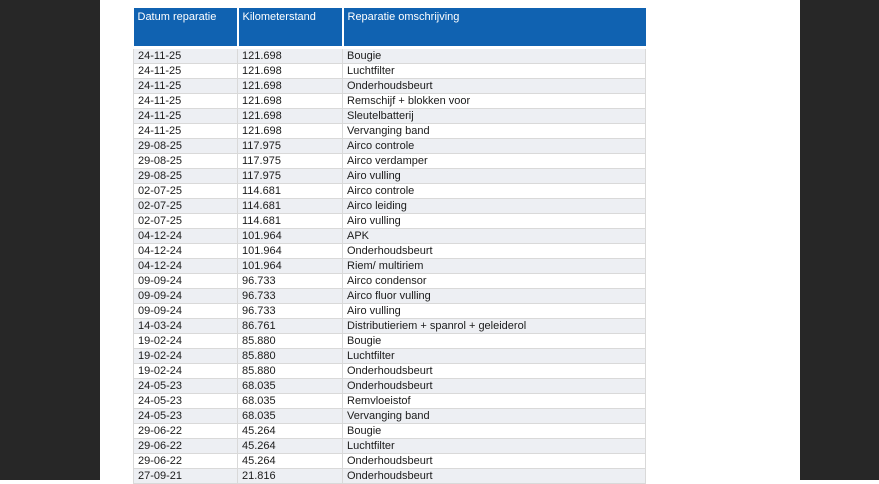  Describe the element at coordinates (290, 416) in the screenshot. I see `cell-kilometerstand: 68.035` at that location.